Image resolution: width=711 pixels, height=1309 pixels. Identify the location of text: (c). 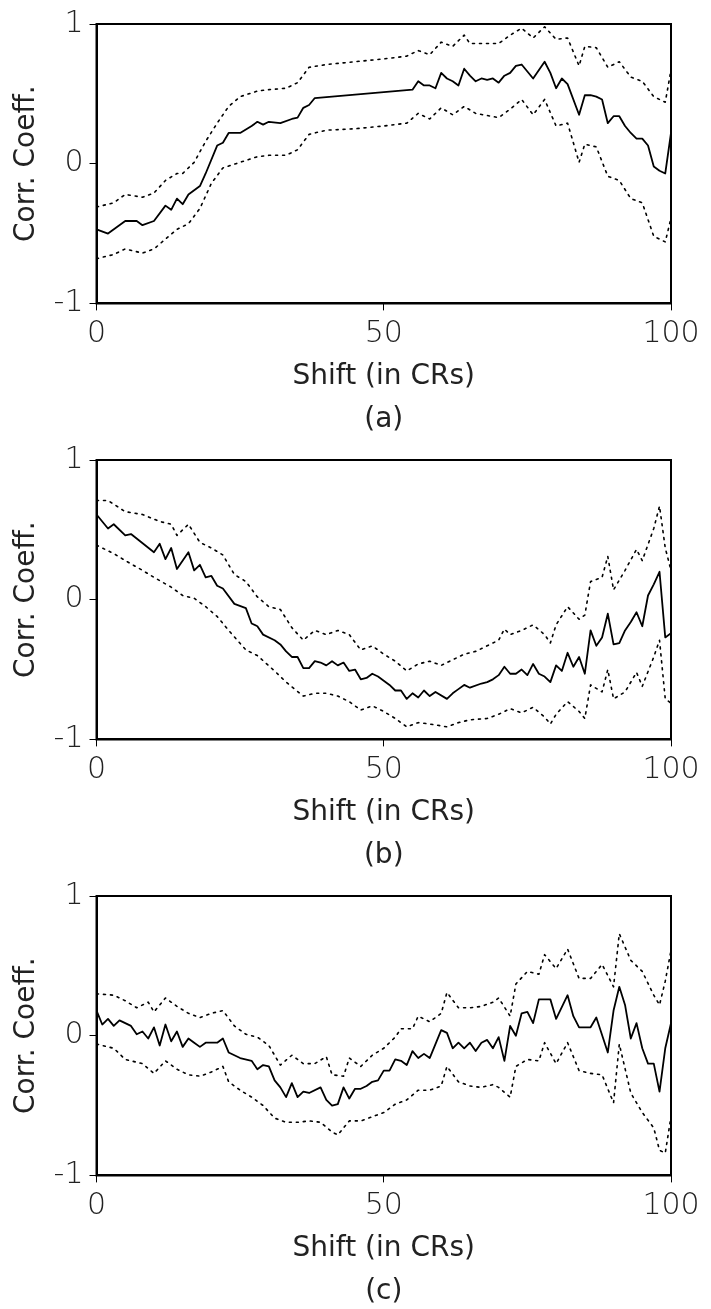
(384, 1290).